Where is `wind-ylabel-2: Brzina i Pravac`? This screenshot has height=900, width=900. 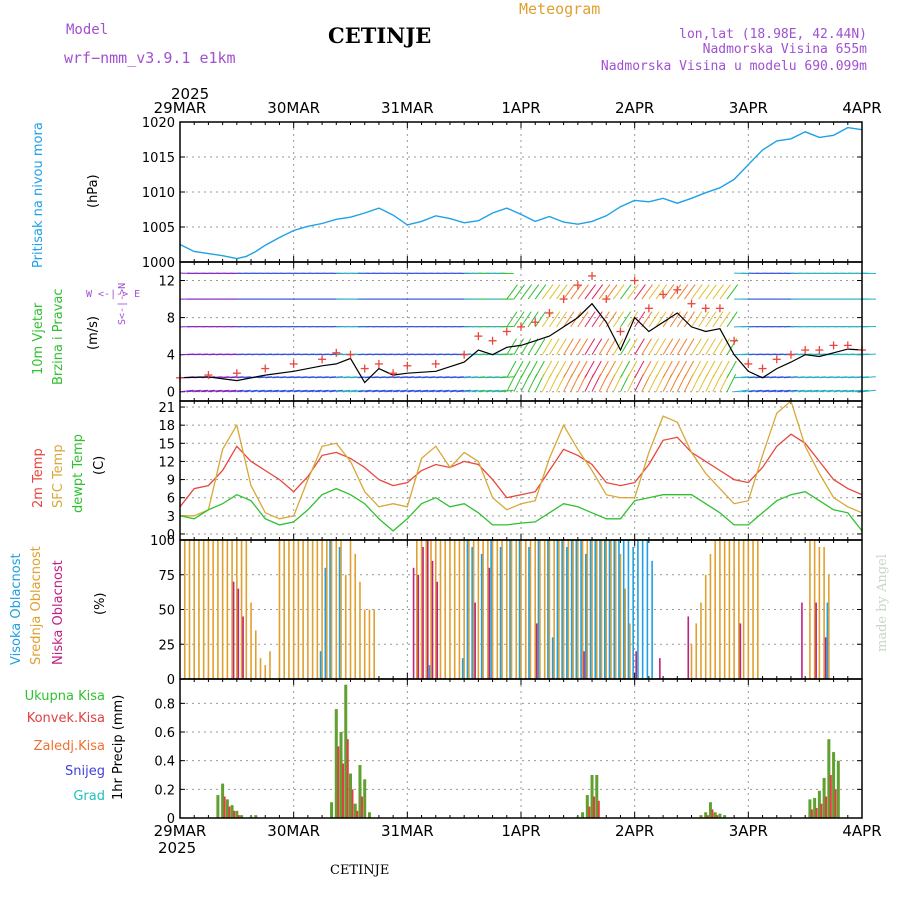
wind-ylabel-2: Brzina i Pravac is located at coordinates (58, 336).